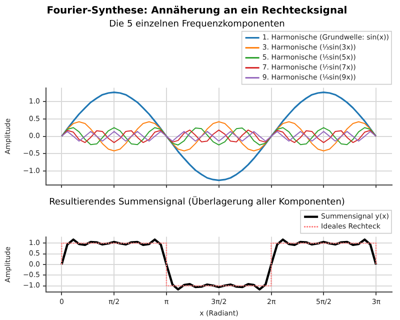 This screenshot has width=400, height=320. Describe the element at coordinates (197, 11) in the screenshot. I see `chart-title: Fourier-Synthese: Annäherung an ein Rechtecksignal` at that location.